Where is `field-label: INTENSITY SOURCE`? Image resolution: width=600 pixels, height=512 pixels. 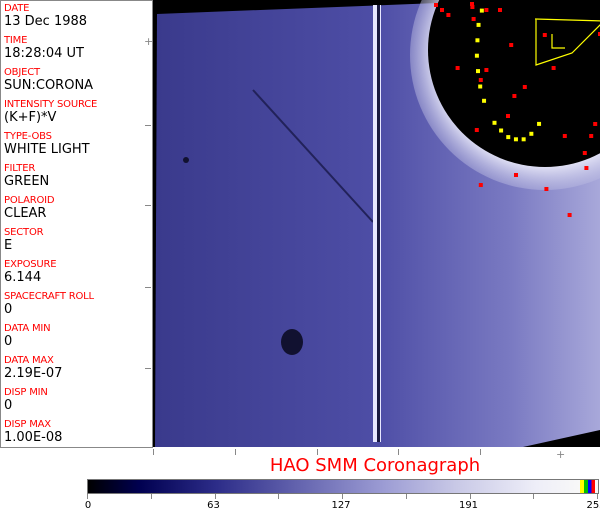 field-label: INTENSITY SOURCE is located at coordinates (51, 104).